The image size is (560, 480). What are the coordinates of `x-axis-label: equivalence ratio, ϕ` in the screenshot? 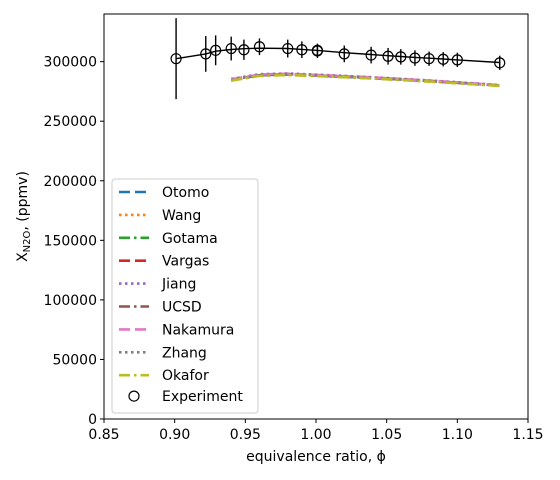 It's located at (316, 457).